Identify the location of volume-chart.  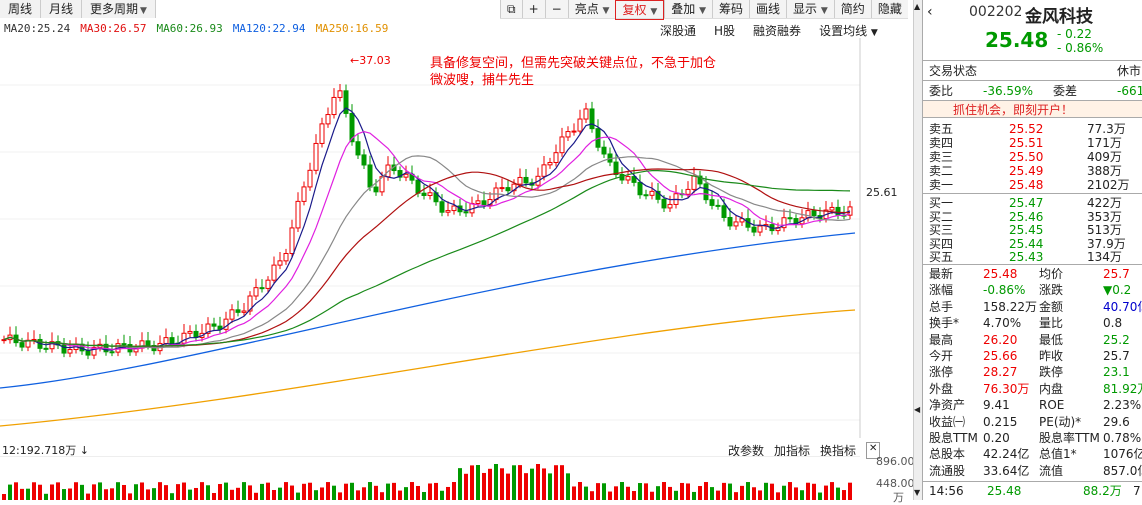
(456, 478).